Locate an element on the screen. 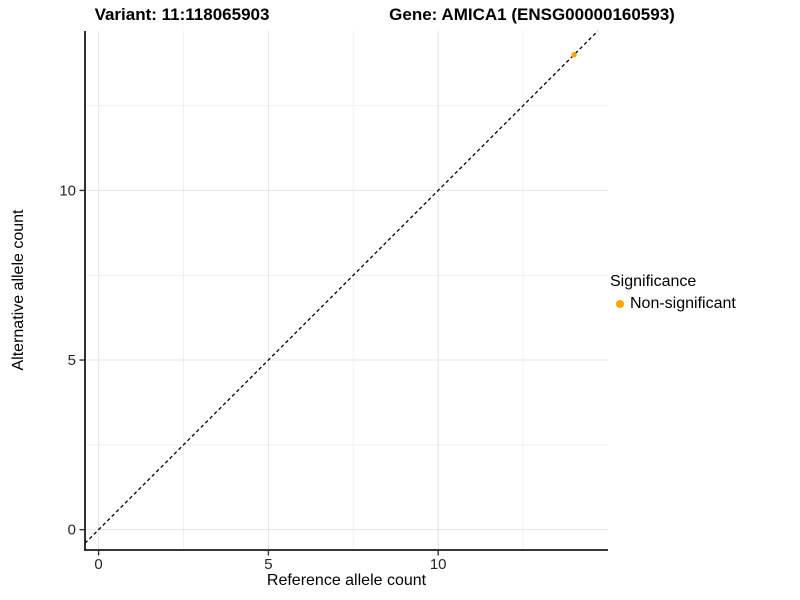  x-tick-label: 0 is located at coordinates (98, 564).